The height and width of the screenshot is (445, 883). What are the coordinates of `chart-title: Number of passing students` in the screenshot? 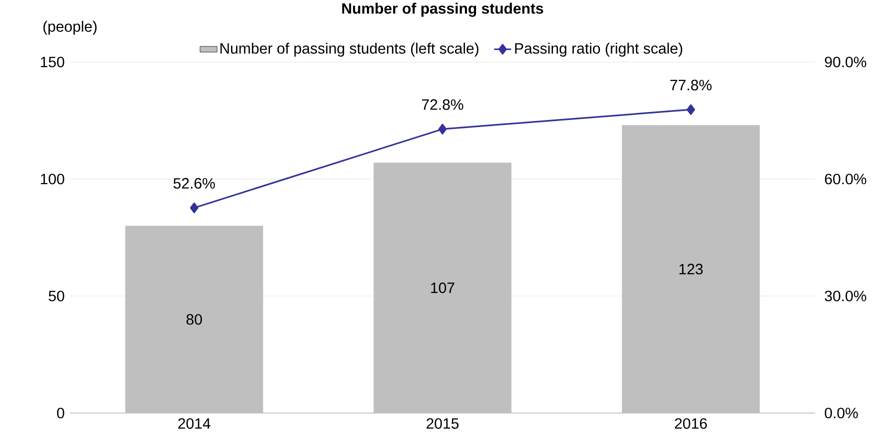 It's located at (443, 9).